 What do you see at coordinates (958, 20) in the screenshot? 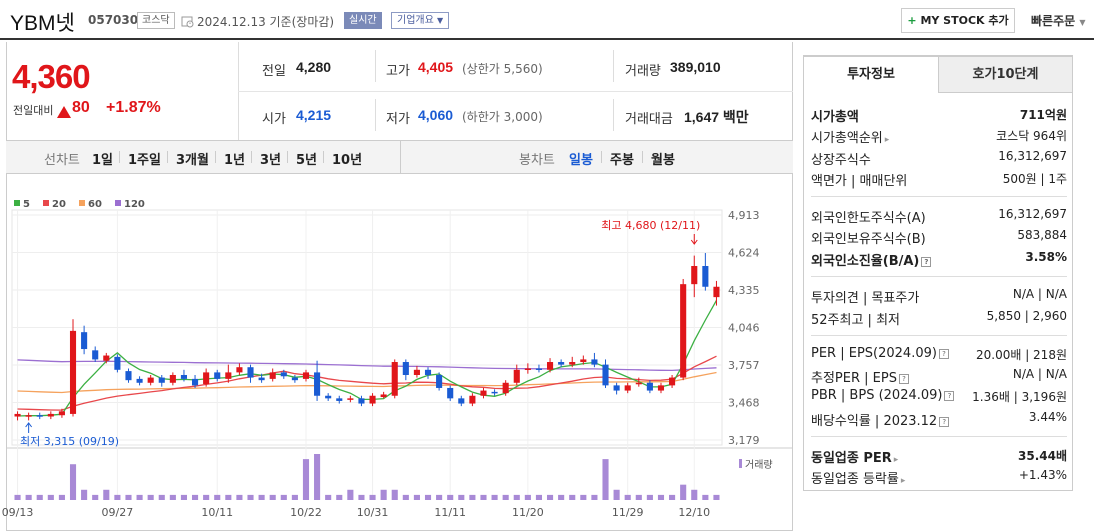
I see `mystock-add-button: + MY STOCK 추가` at bounding box center [958, 20].